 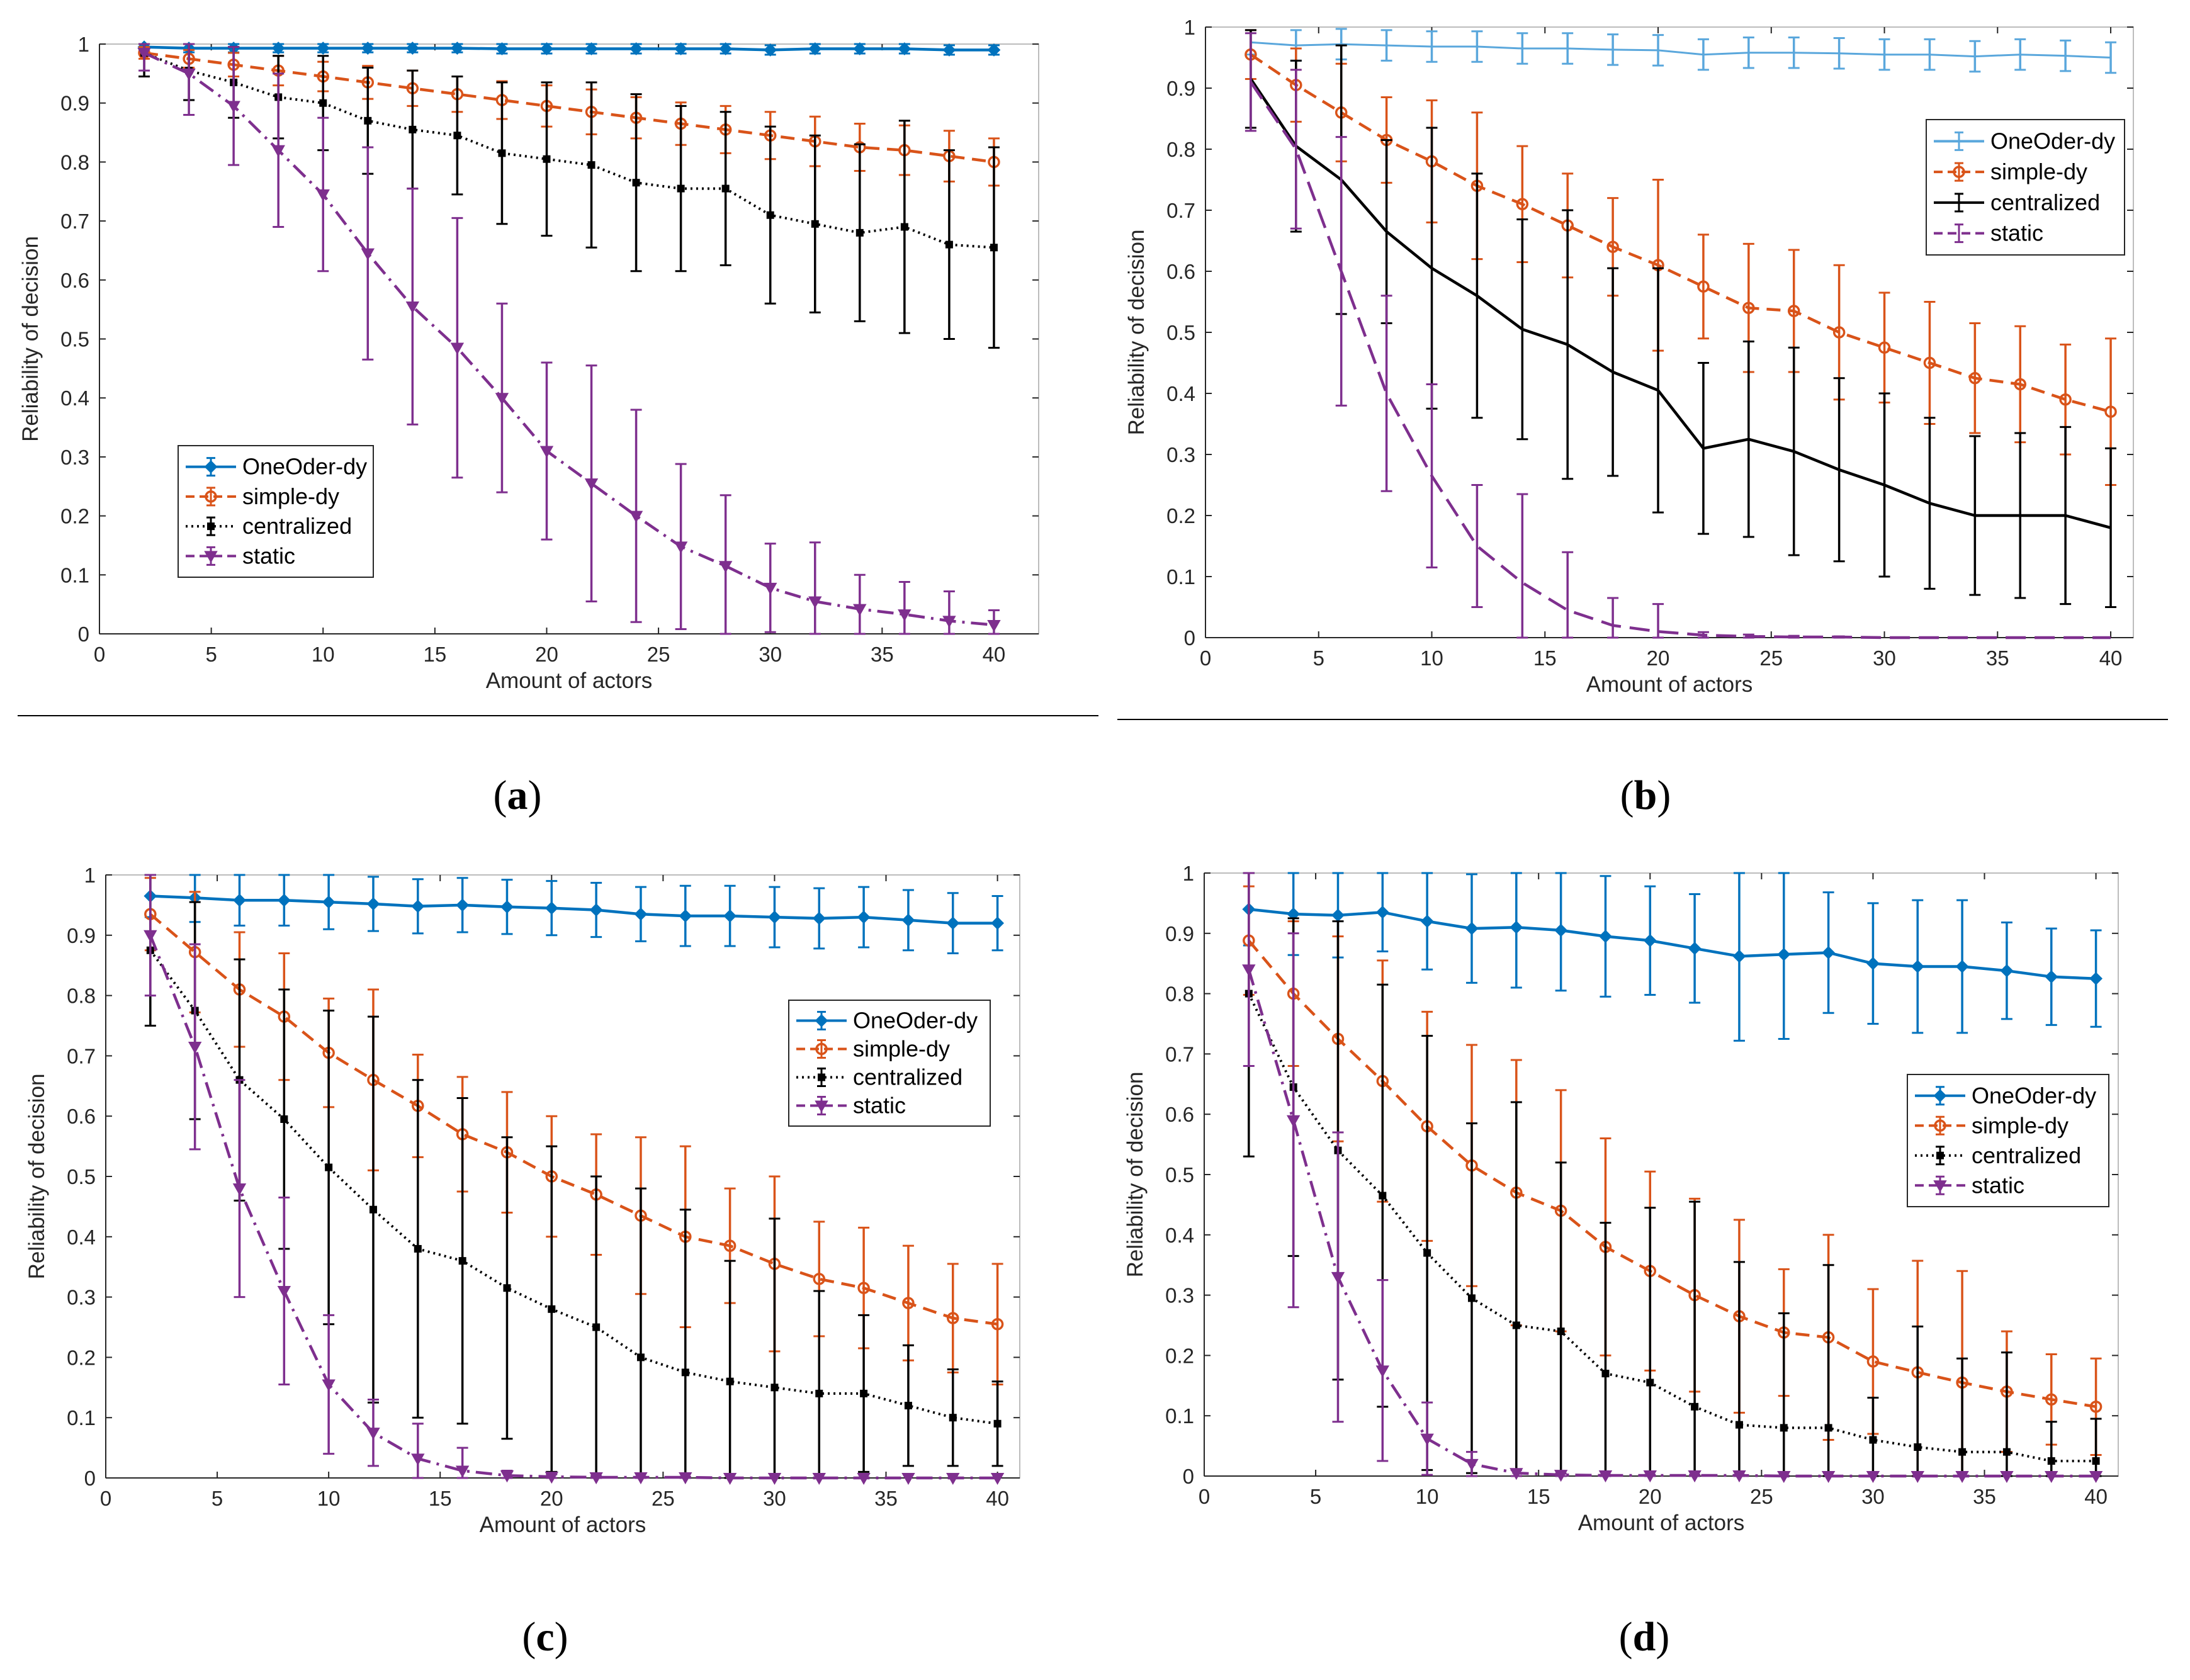 I want to click on y-tick-label: 0.8, so click(x=1180, y=149).